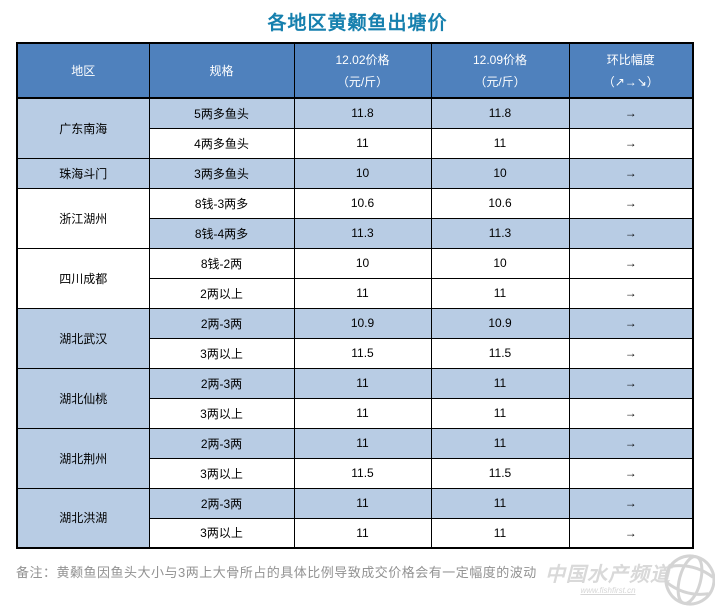 The height and width of the screenshot is (613, 715). What do you see at coordinates (221, 233) in the screenshot?
I see `spec-cell: 8钱-4两多` at bounding box center [221, 233].